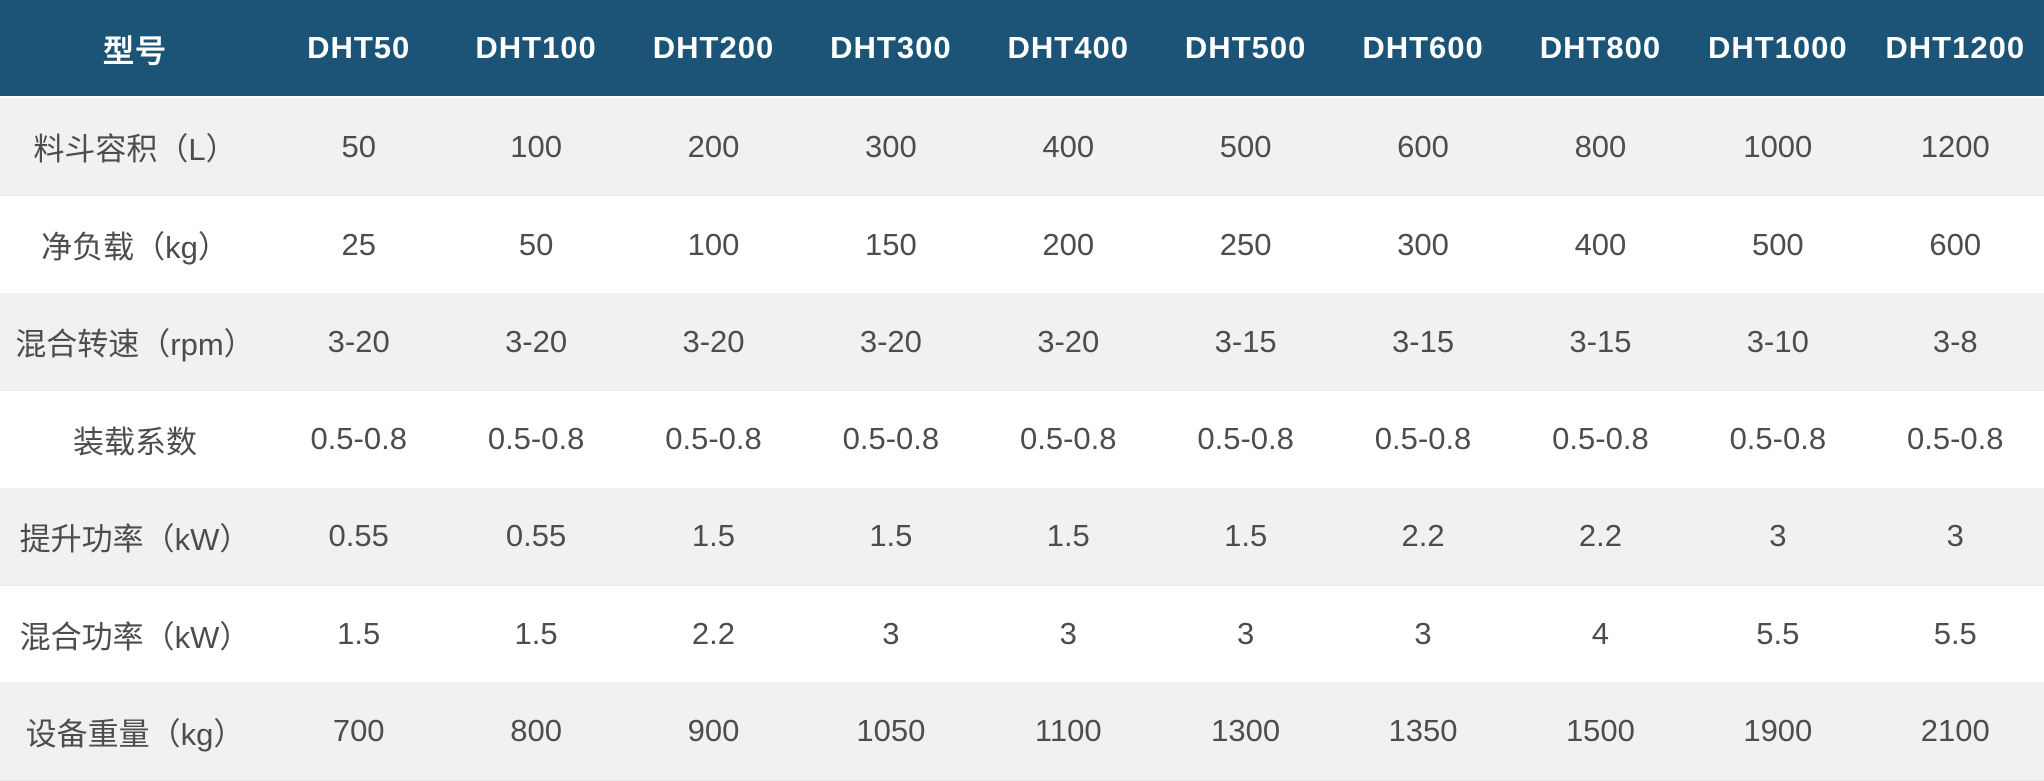 This screenshot has width=2044, height=781. Describe the element at coordinates (135, 147) in the screenshot. I see `row-label: 料斗容积（L）` at that location.